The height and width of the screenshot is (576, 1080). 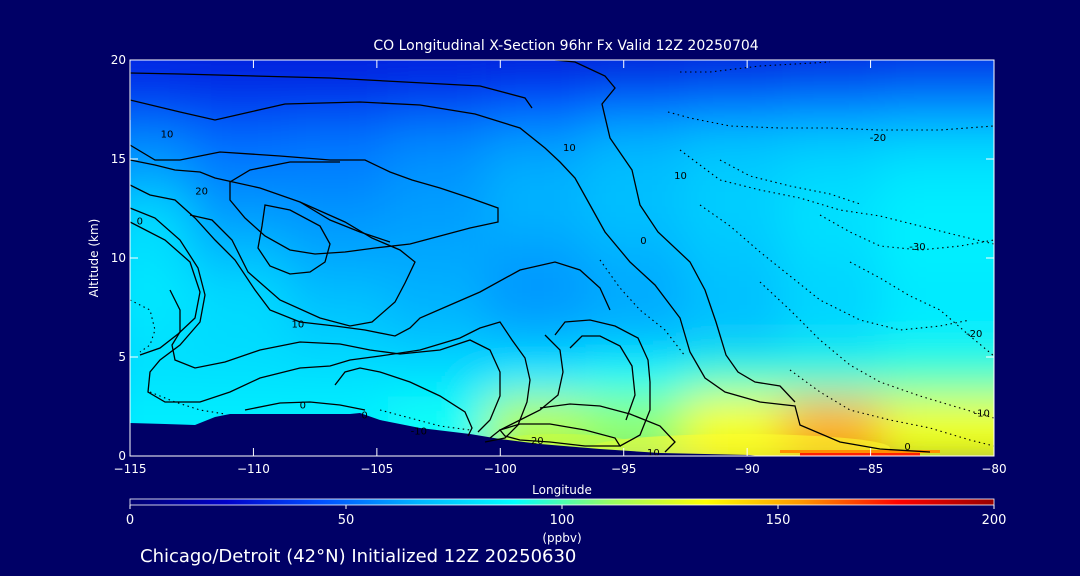 I want to click on y-tick-label: 20, so click(x=118, y=60).